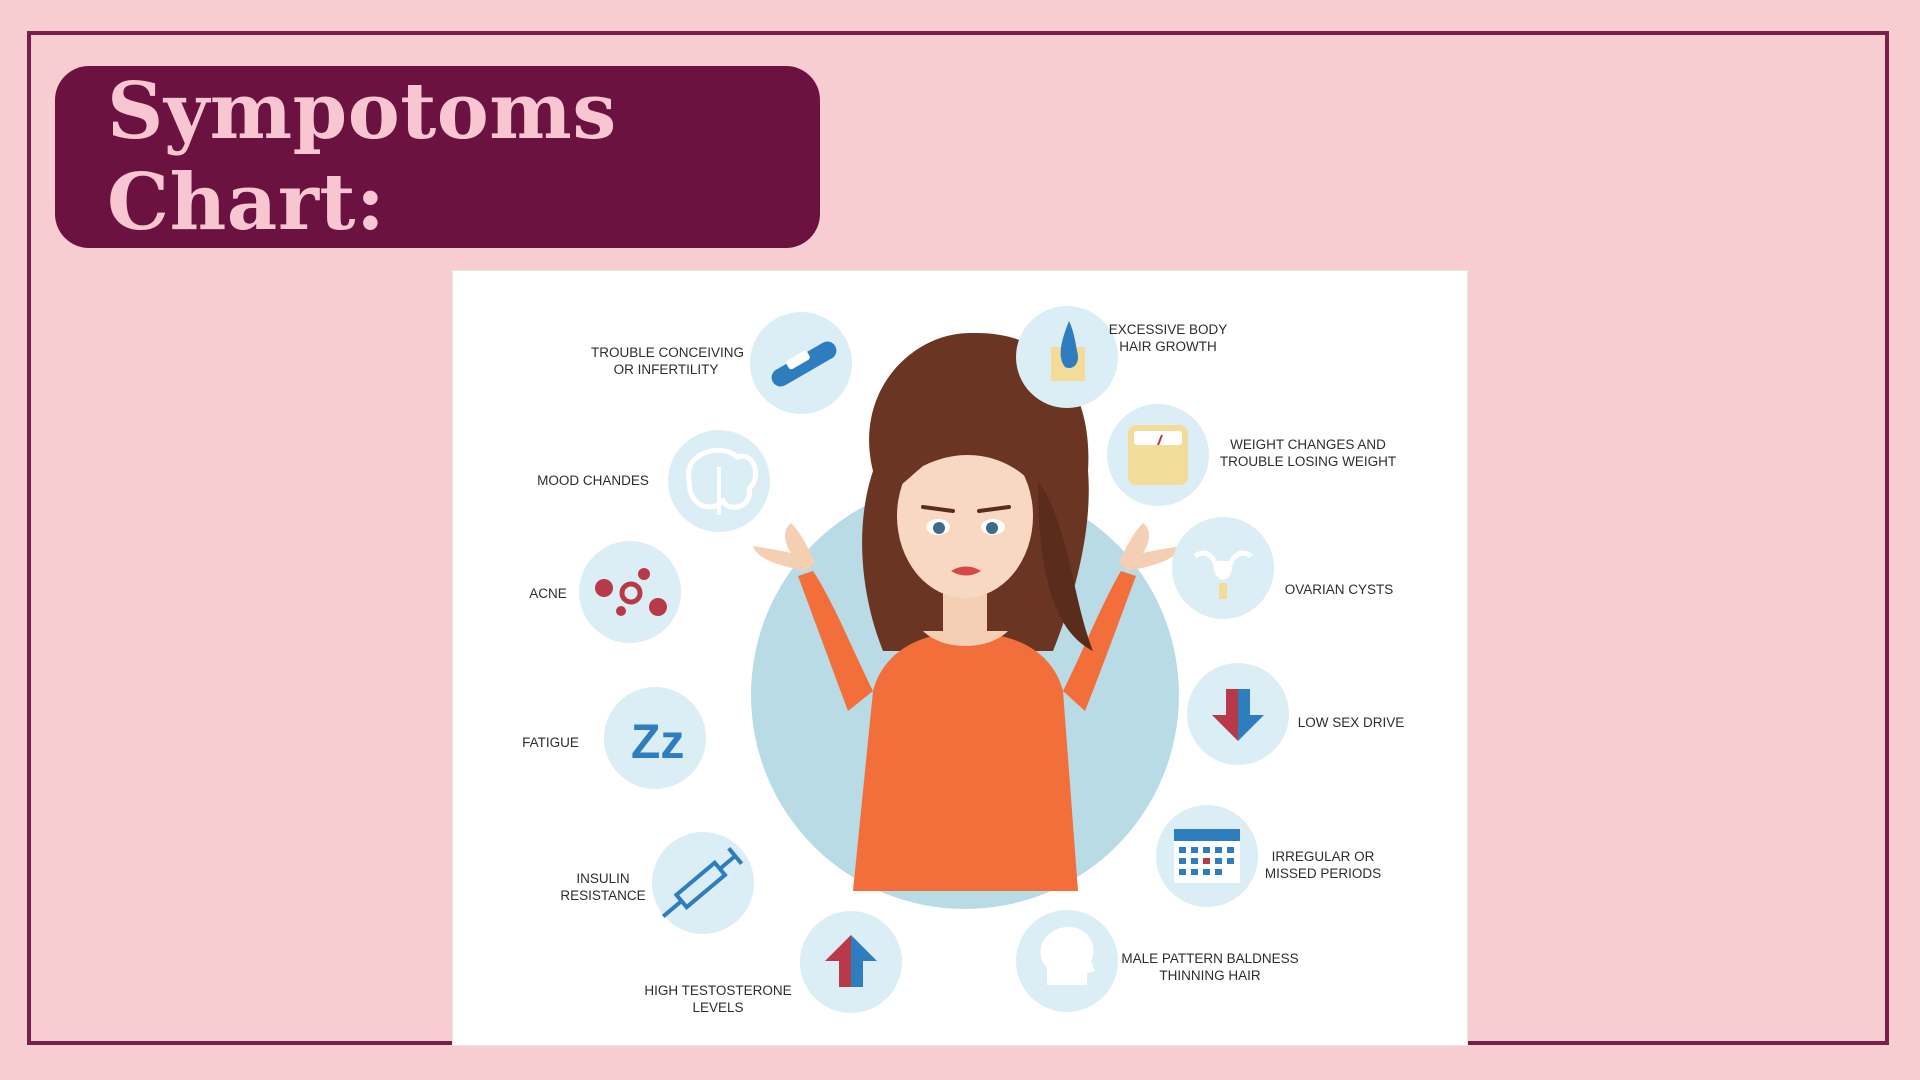 The width and height of the screenshot is (1920, 1080). I want to click on label-high-testosterone: HIGH TESTOSTERONE LEVELS, so click(718, 999).